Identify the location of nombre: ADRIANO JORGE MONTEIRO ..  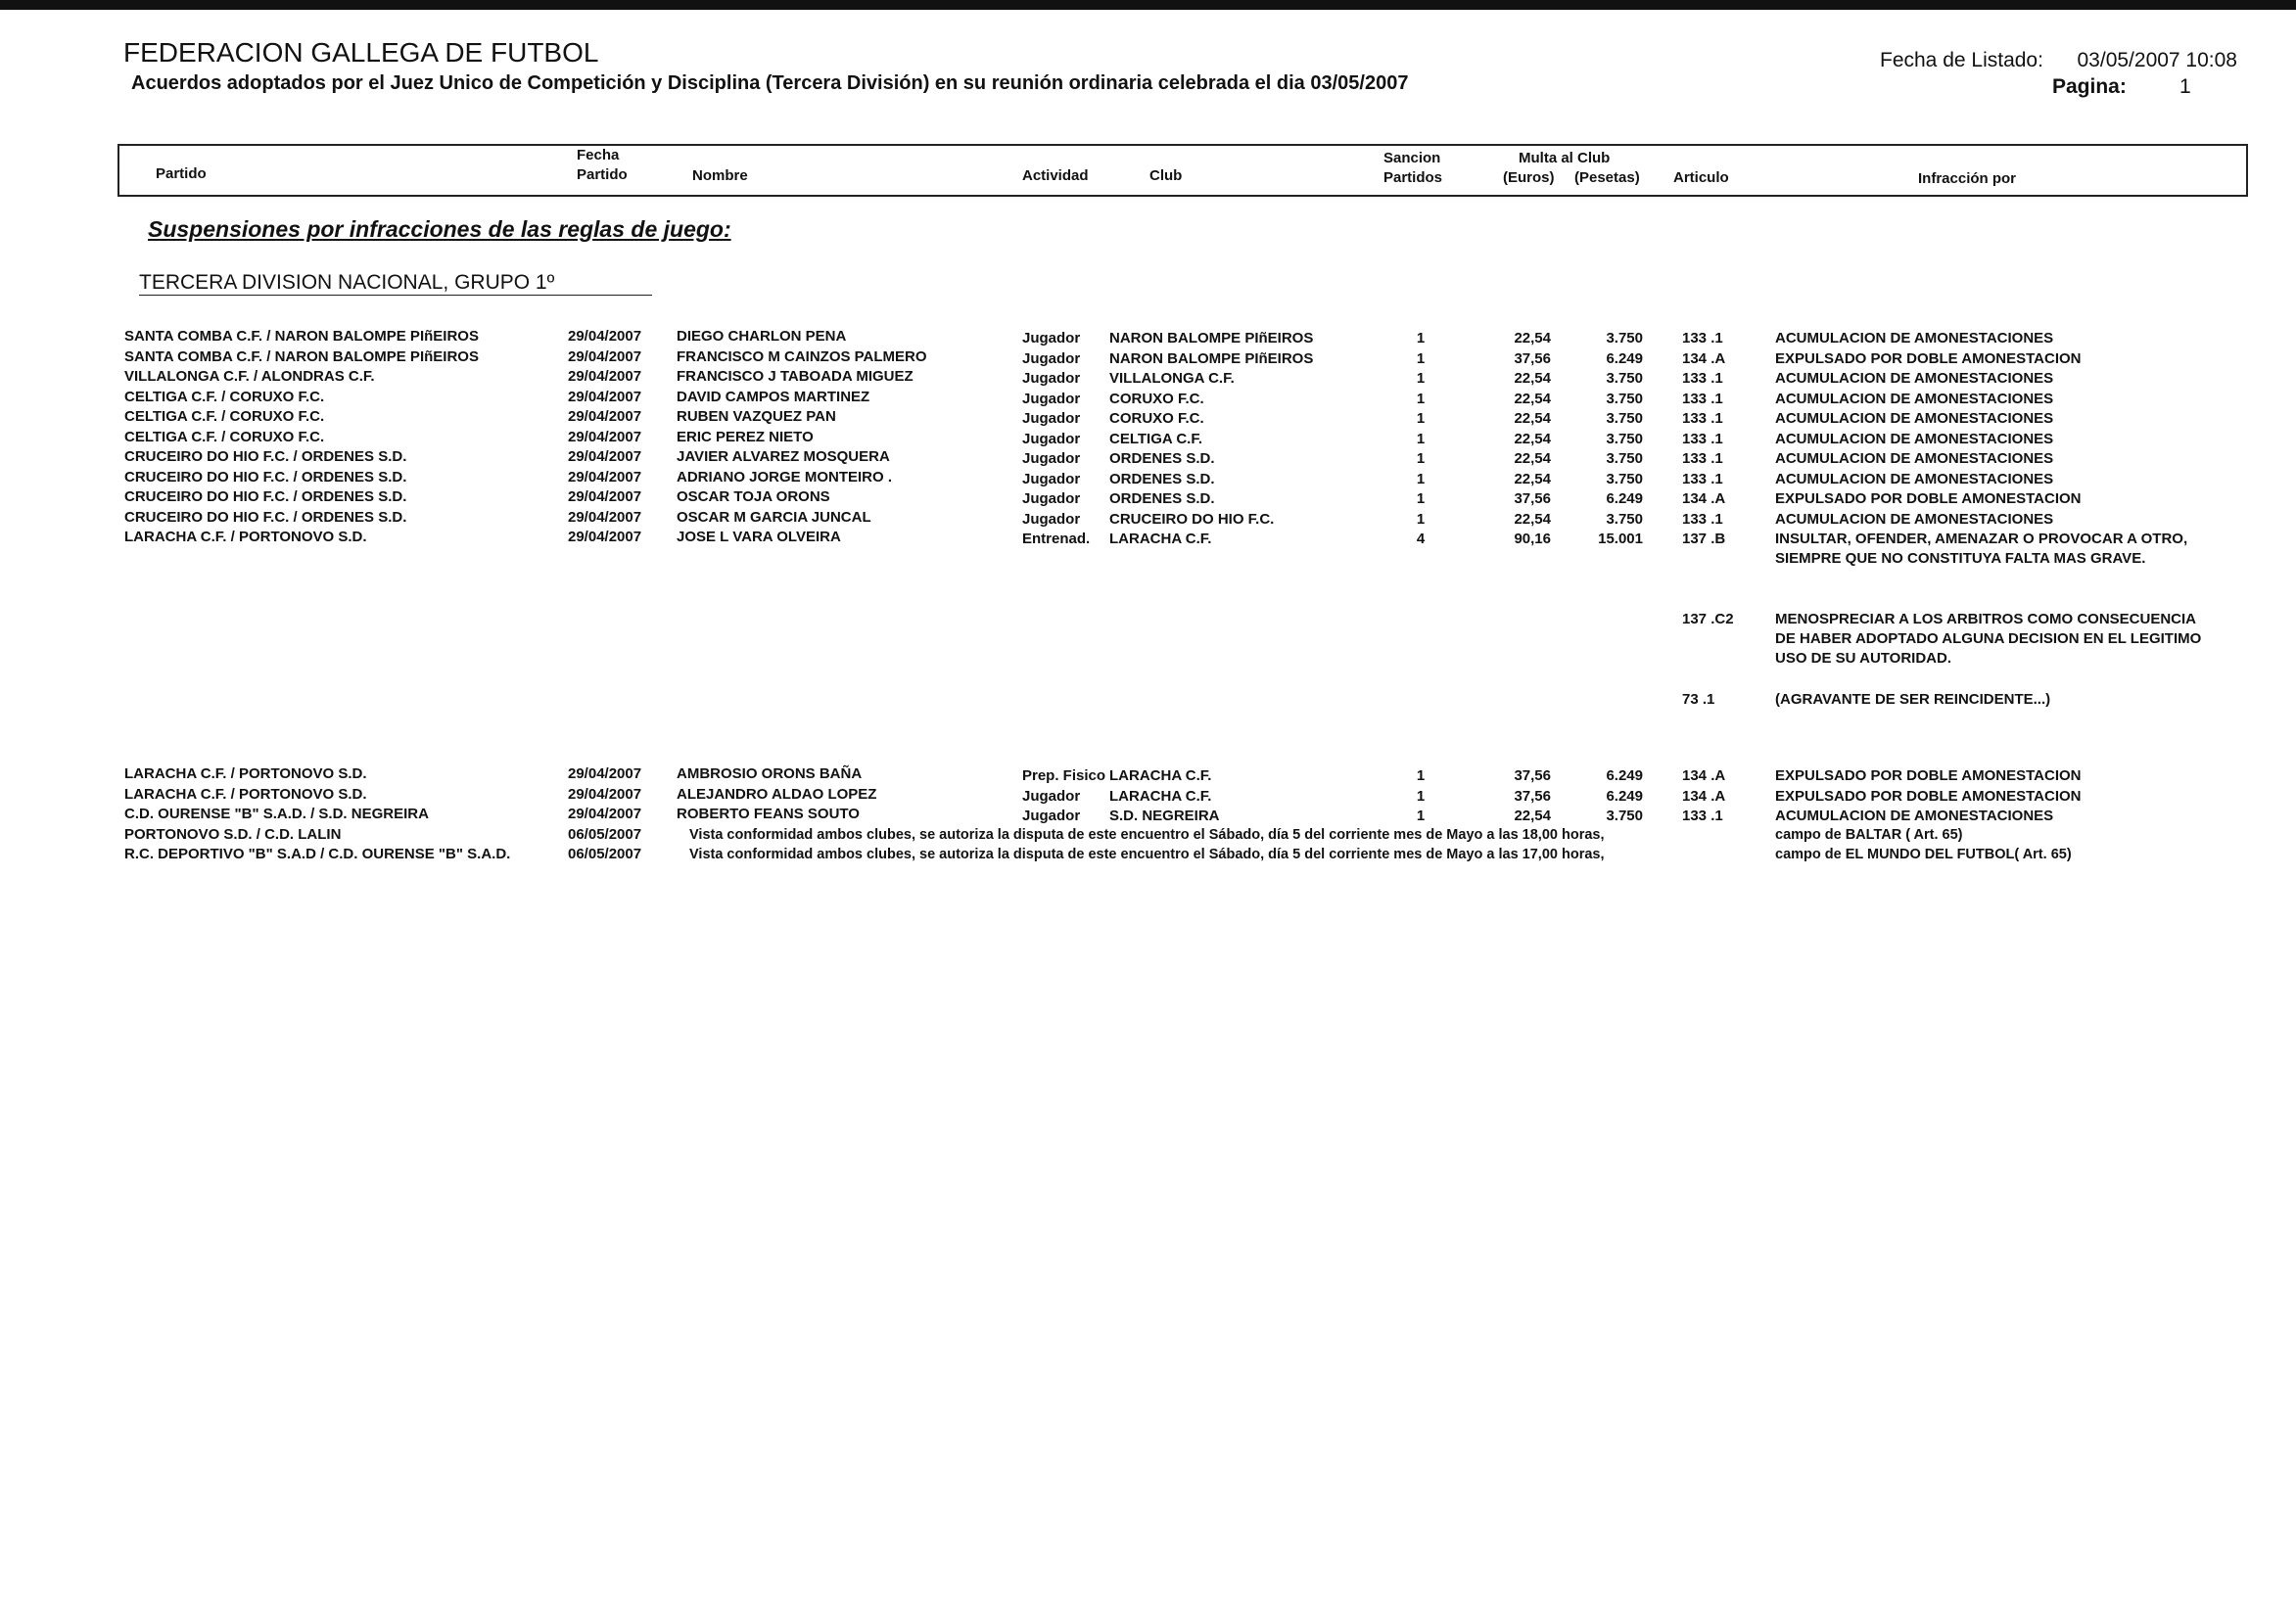
(785, 477).